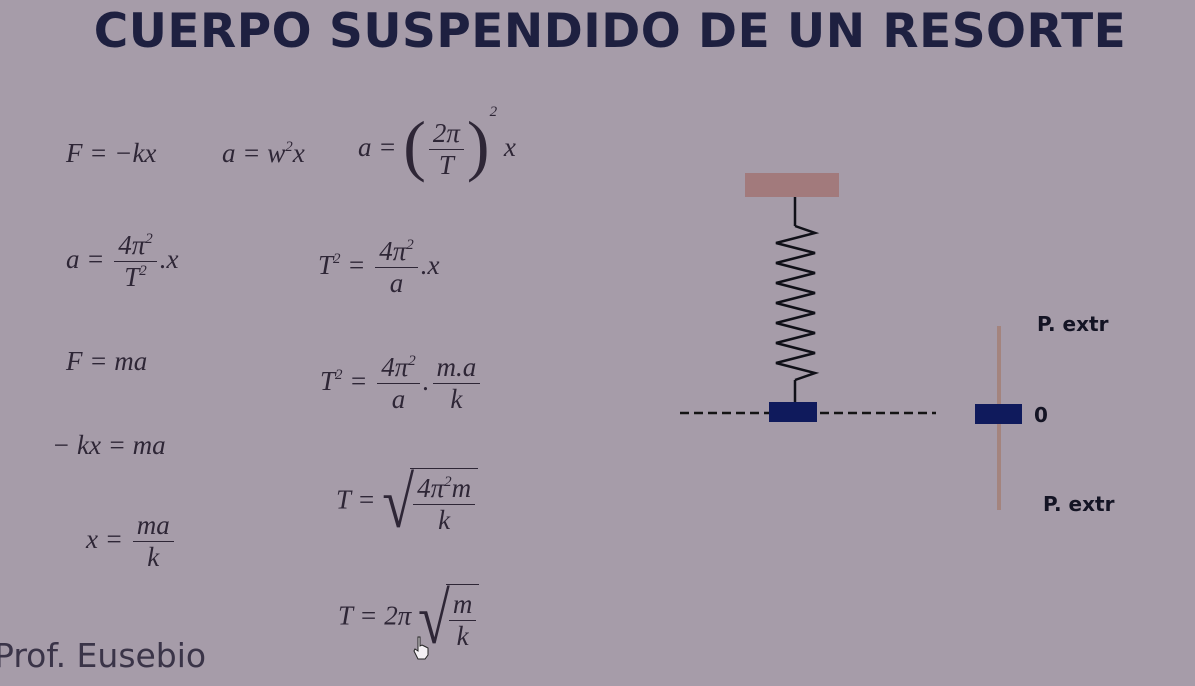  I want to click on formula-accel-4pi: a = 4π2 T2 .x, so click(122, 261).